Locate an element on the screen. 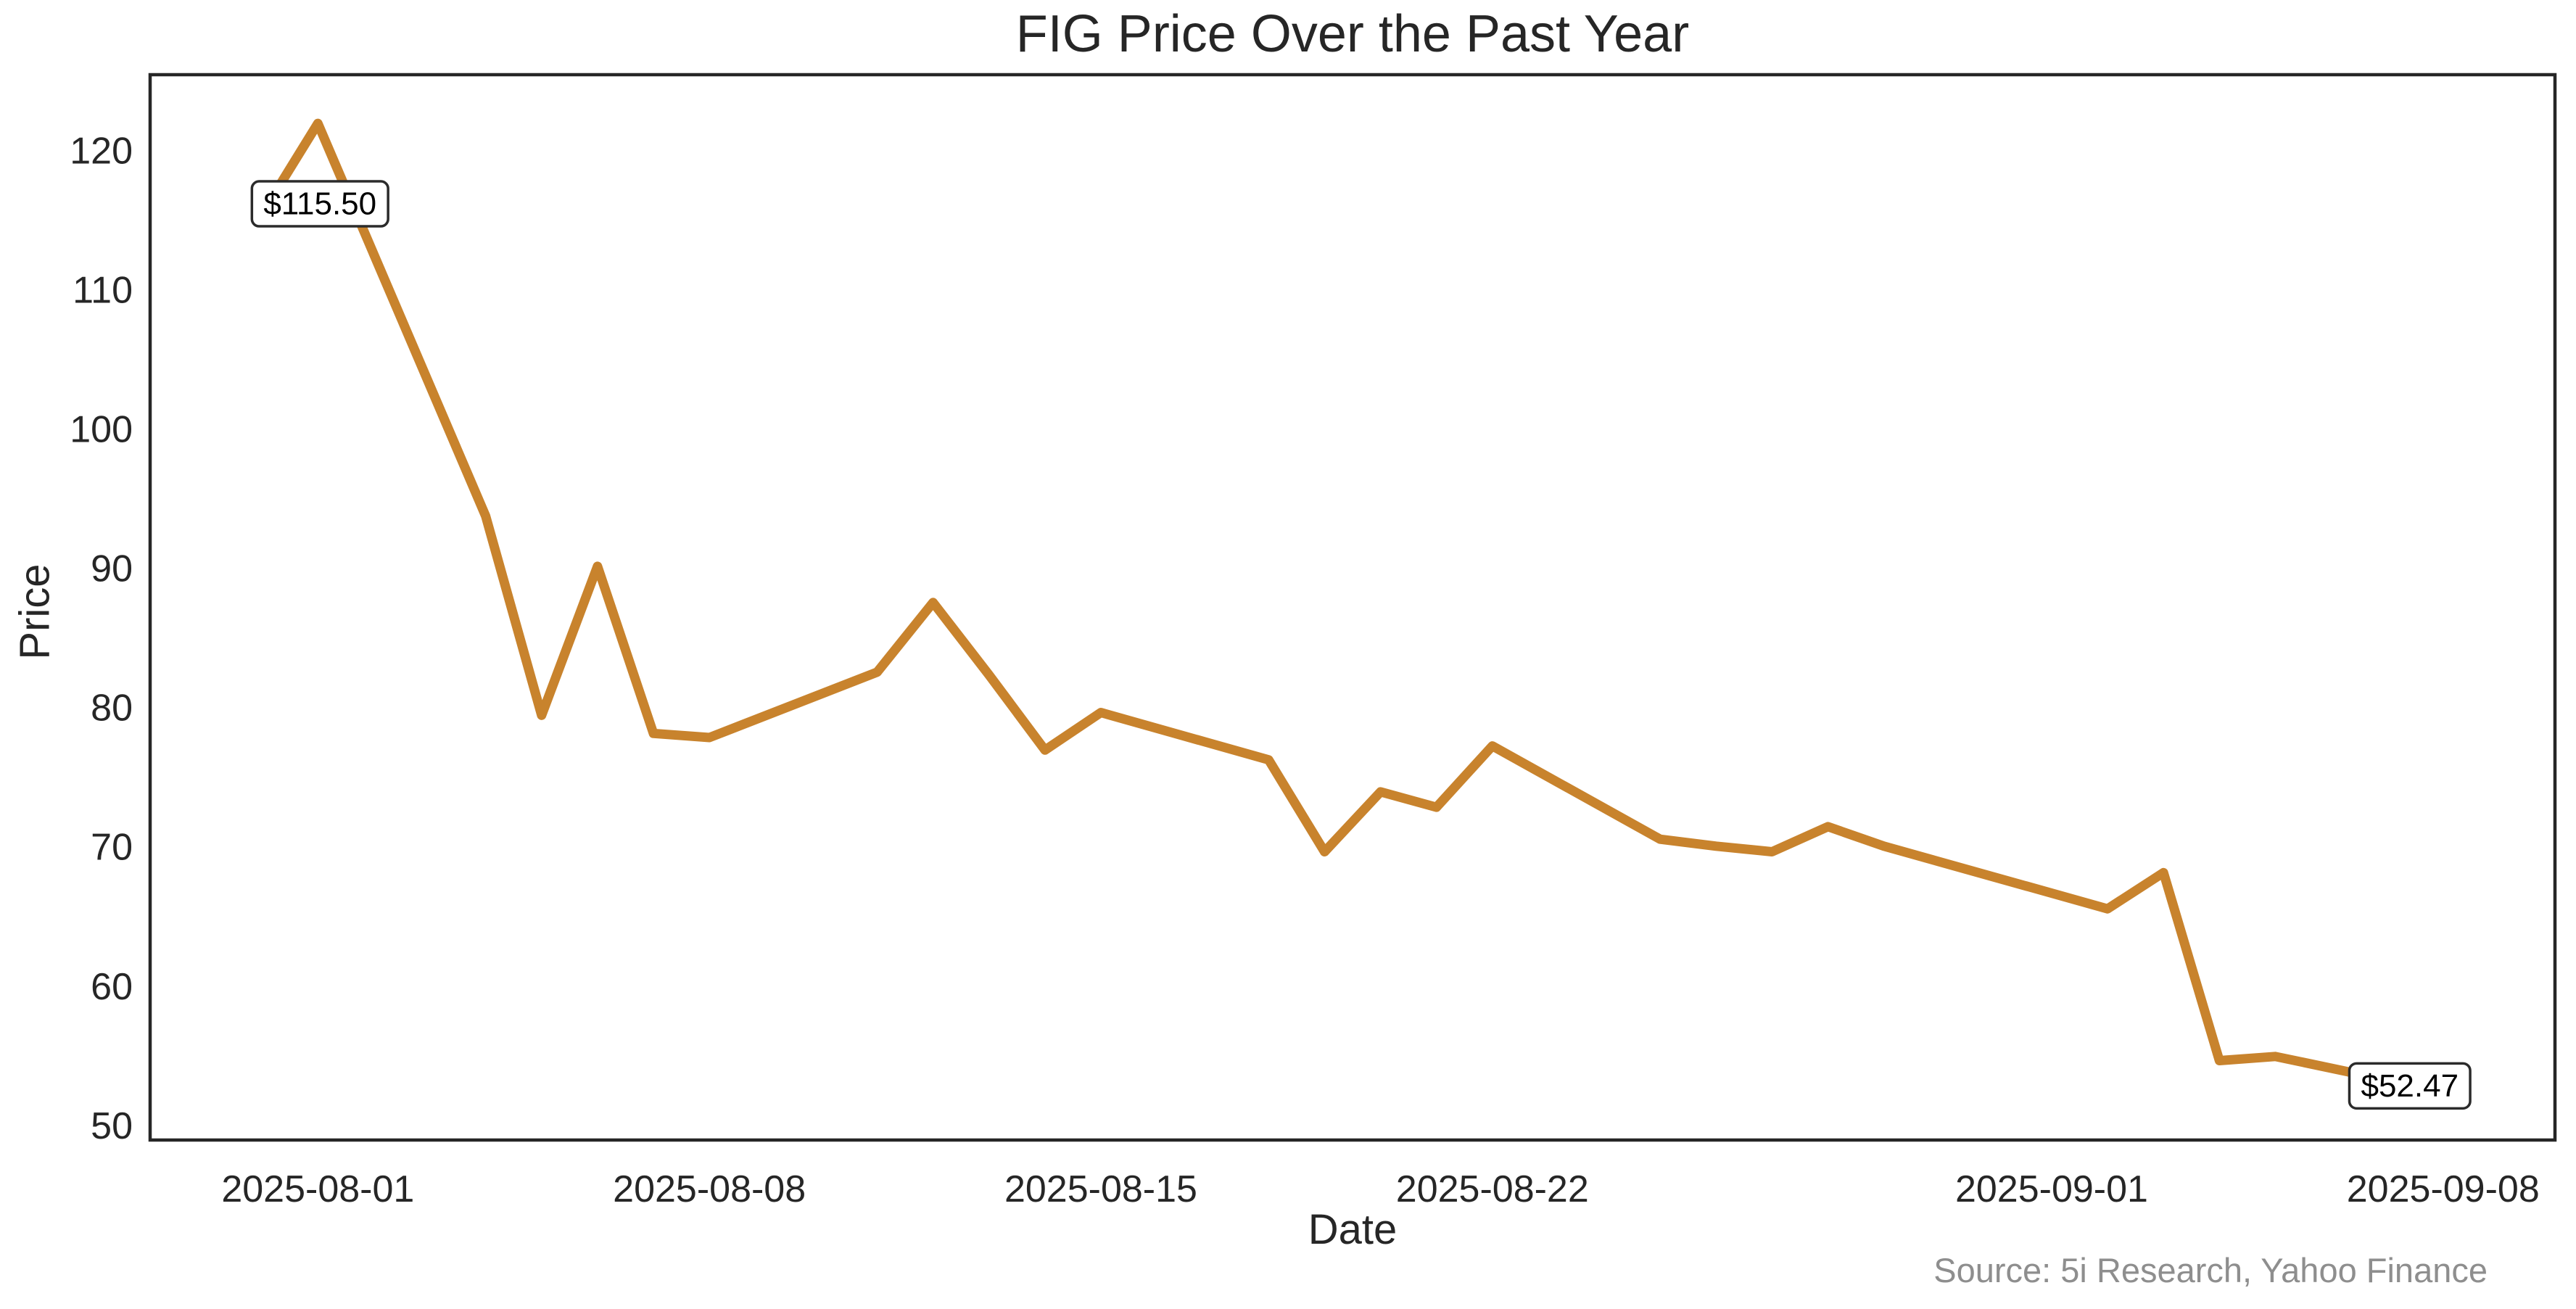 The width and height of the screenshot is (2576, 1309). annotation-box-end is located at coordinates (2410, 1086).